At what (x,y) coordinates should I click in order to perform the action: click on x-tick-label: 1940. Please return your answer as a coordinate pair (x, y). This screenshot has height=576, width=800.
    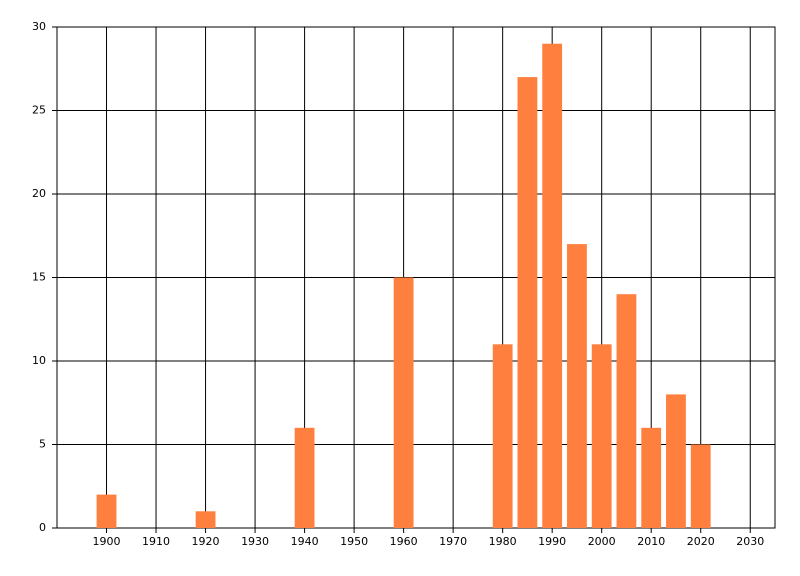
    Looking at the image, I should click on (305, 541).